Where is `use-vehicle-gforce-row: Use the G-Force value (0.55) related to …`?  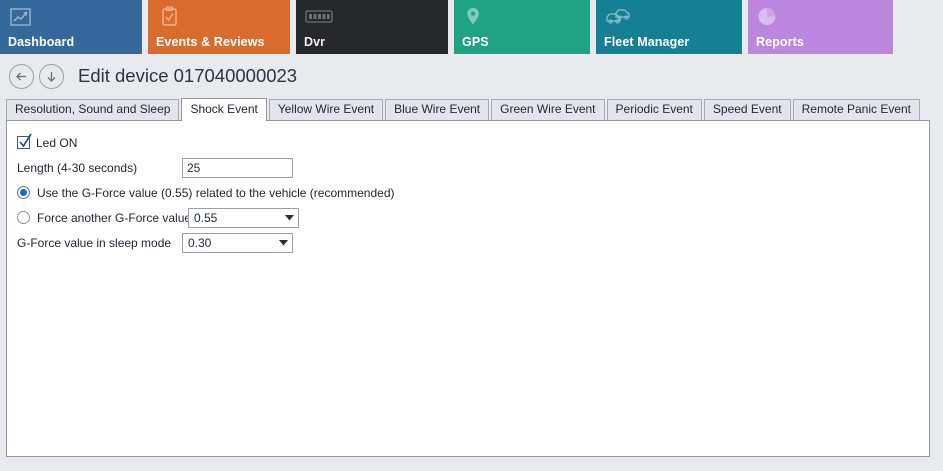 use-vehicle-gforce-row: Use the G-Force value (0.55) related to … is located at coordinates (468, 192).